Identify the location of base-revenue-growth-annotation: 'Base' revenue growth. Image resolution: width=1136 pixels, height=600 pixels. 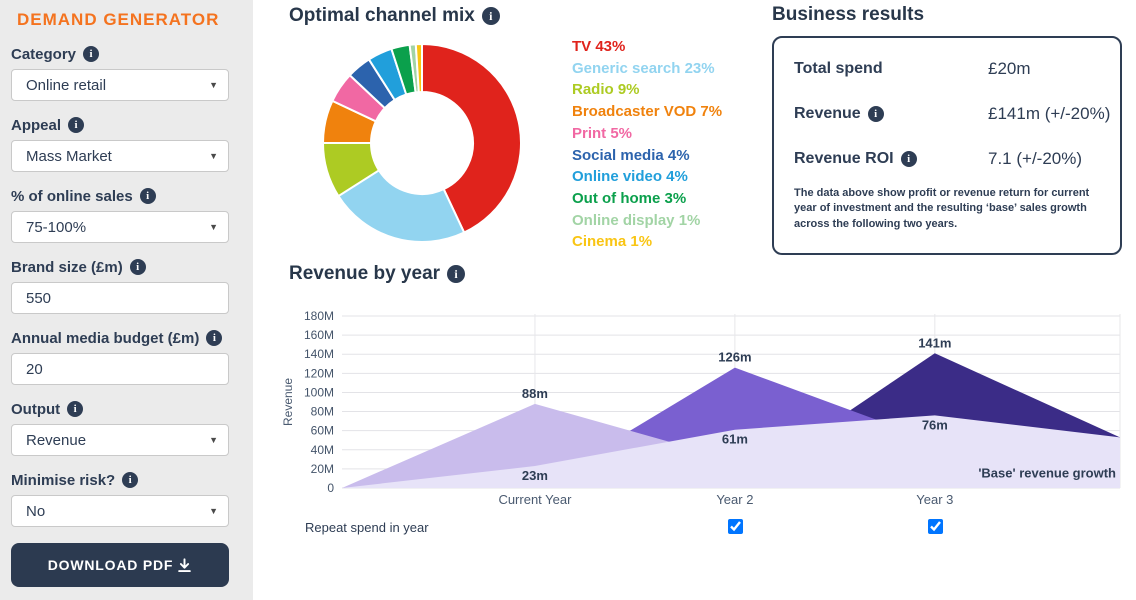
(1047, 472).